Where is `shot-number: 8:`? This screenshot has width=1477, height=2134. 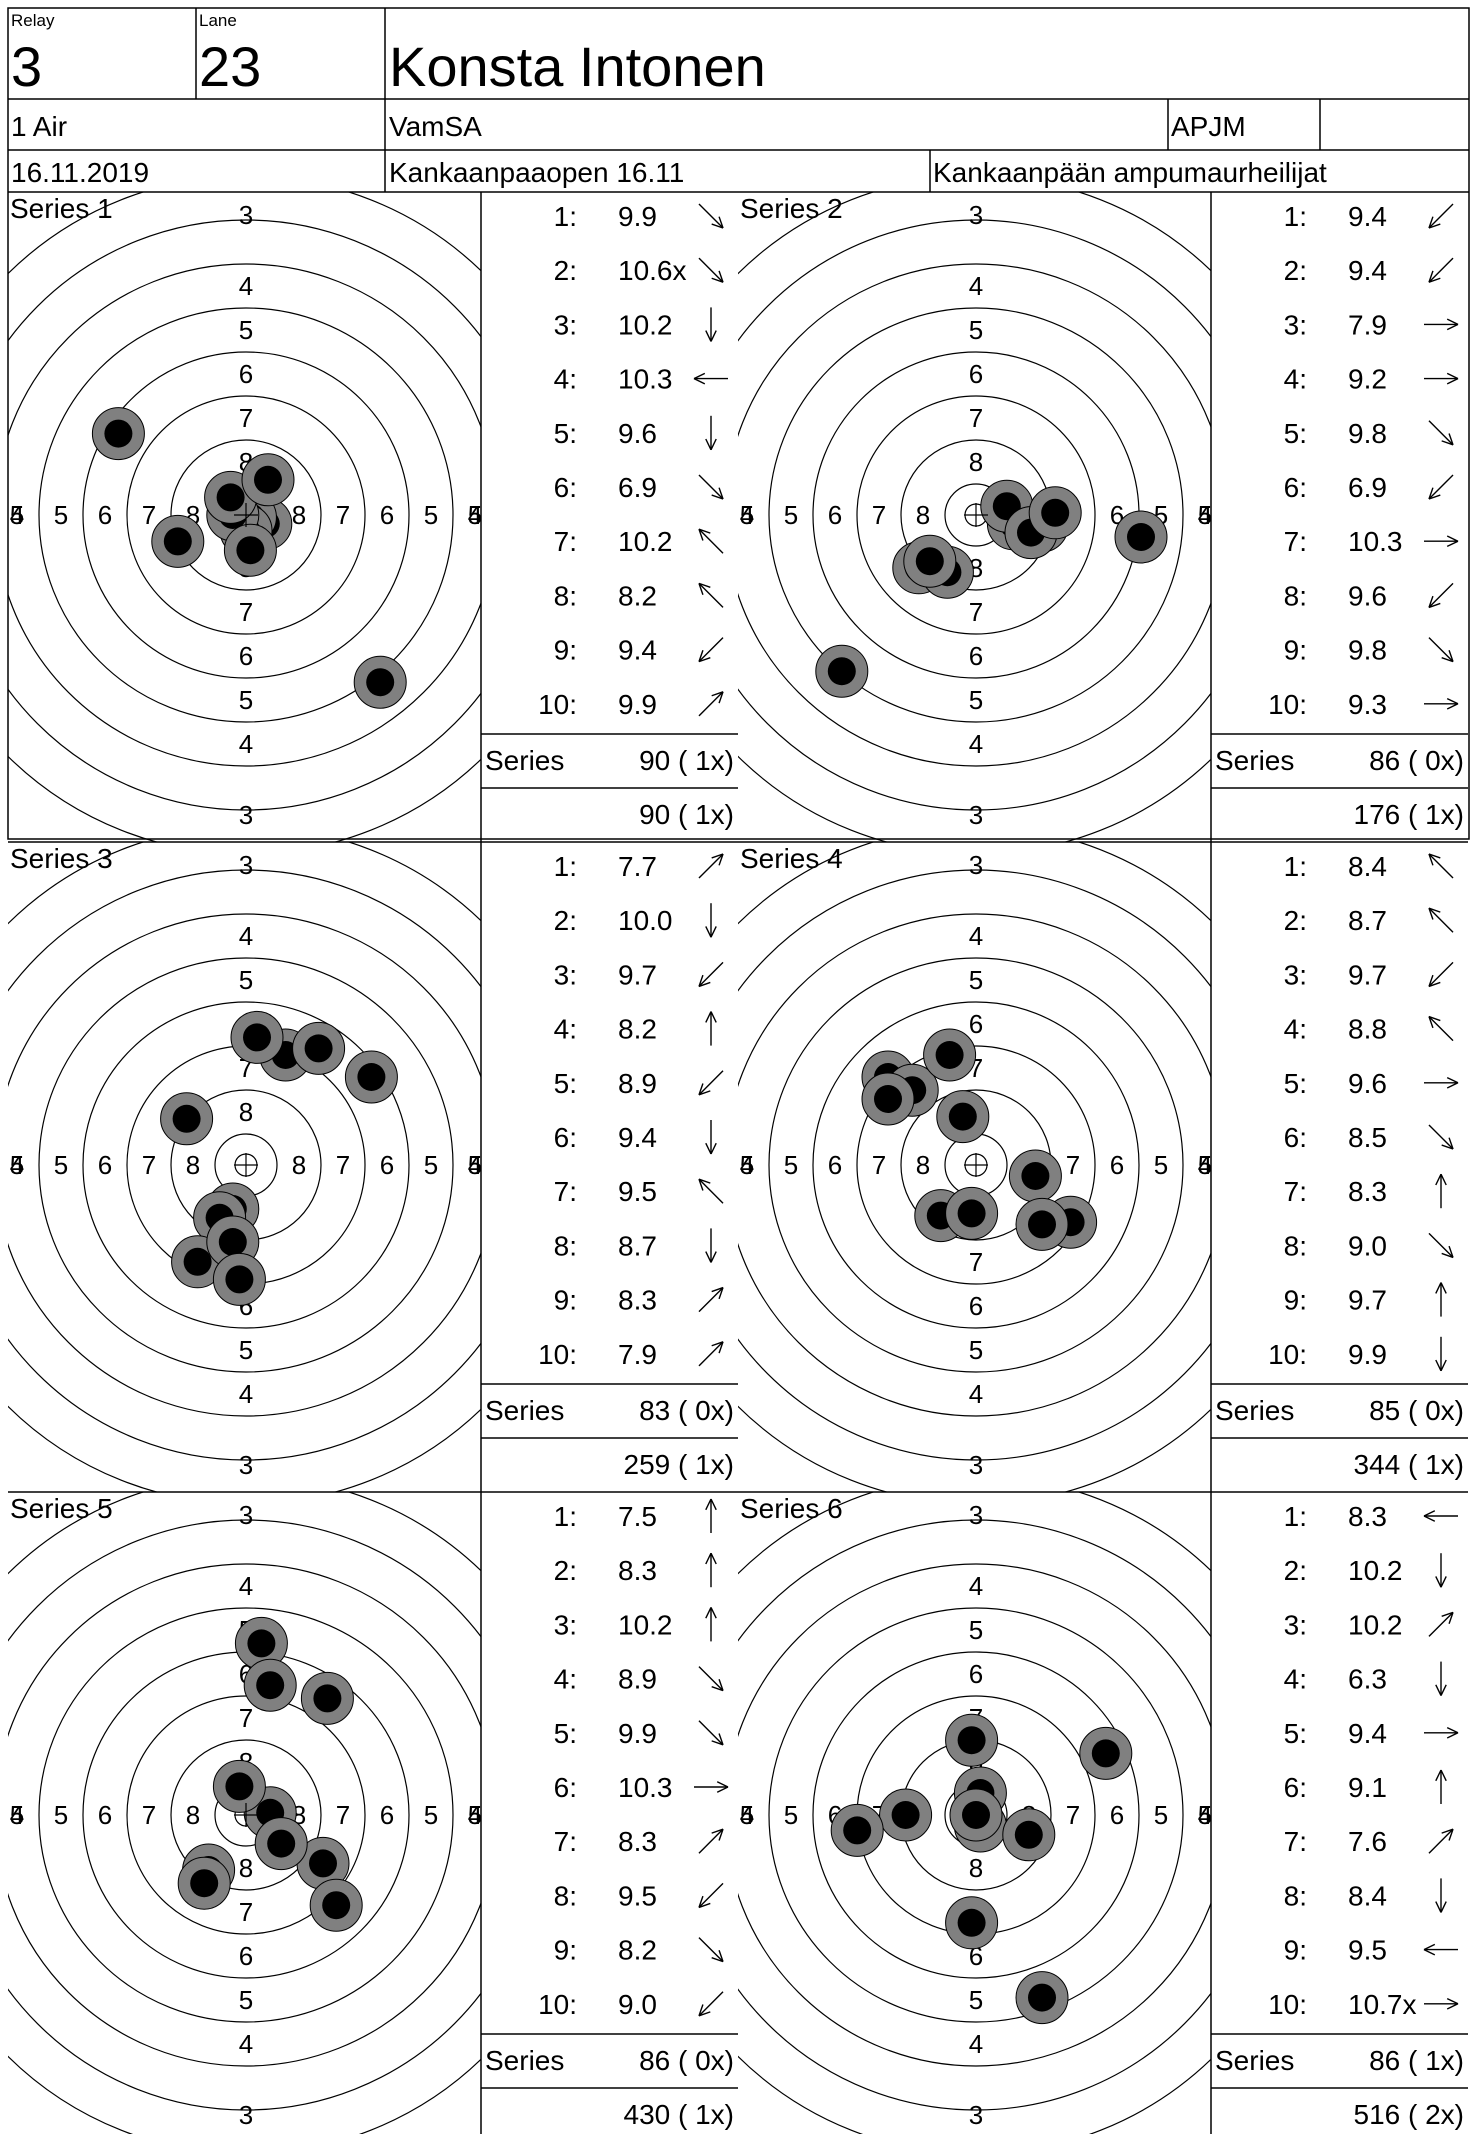
shot-number: 8: is located at coordinates (1295, 1245).